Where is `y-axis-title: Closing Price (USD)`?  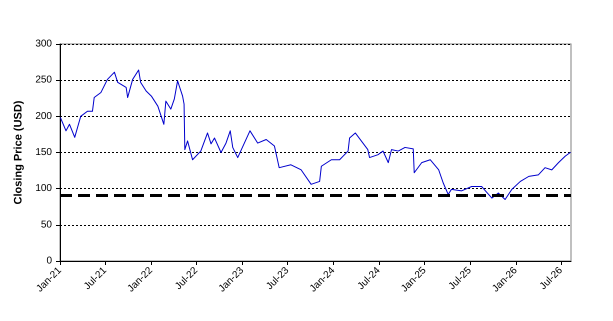
y-axis-title: Closing Price (USD) is located at coordinates (18, 152).